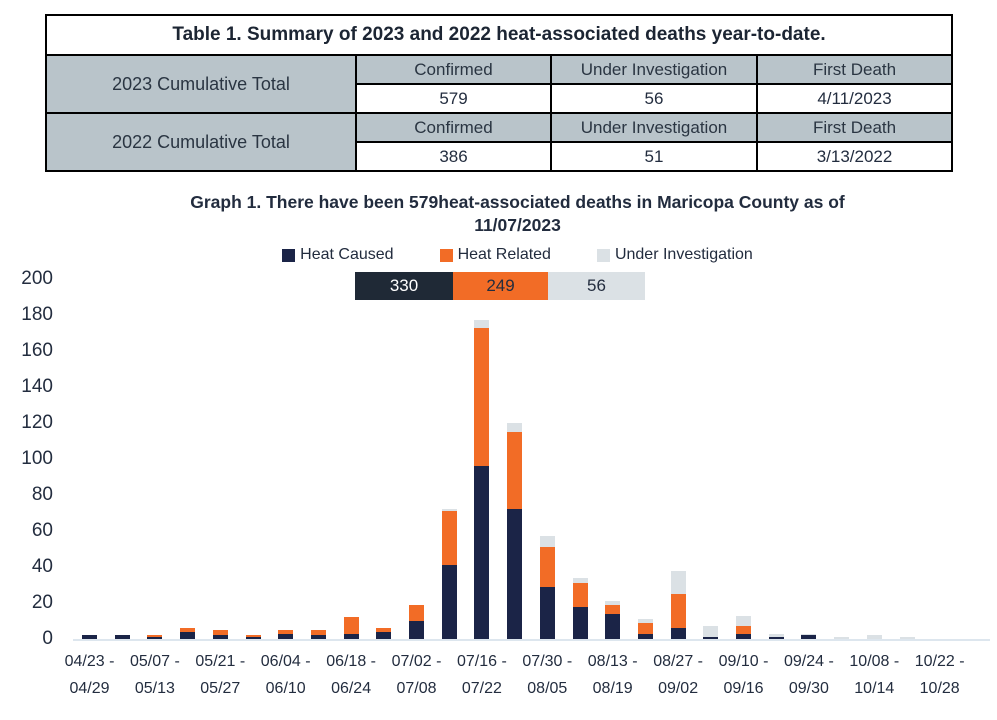  Describe the element at coordinates (89, 637) in the screenshot. I see `bar-week-04/23-04/29` at that location.